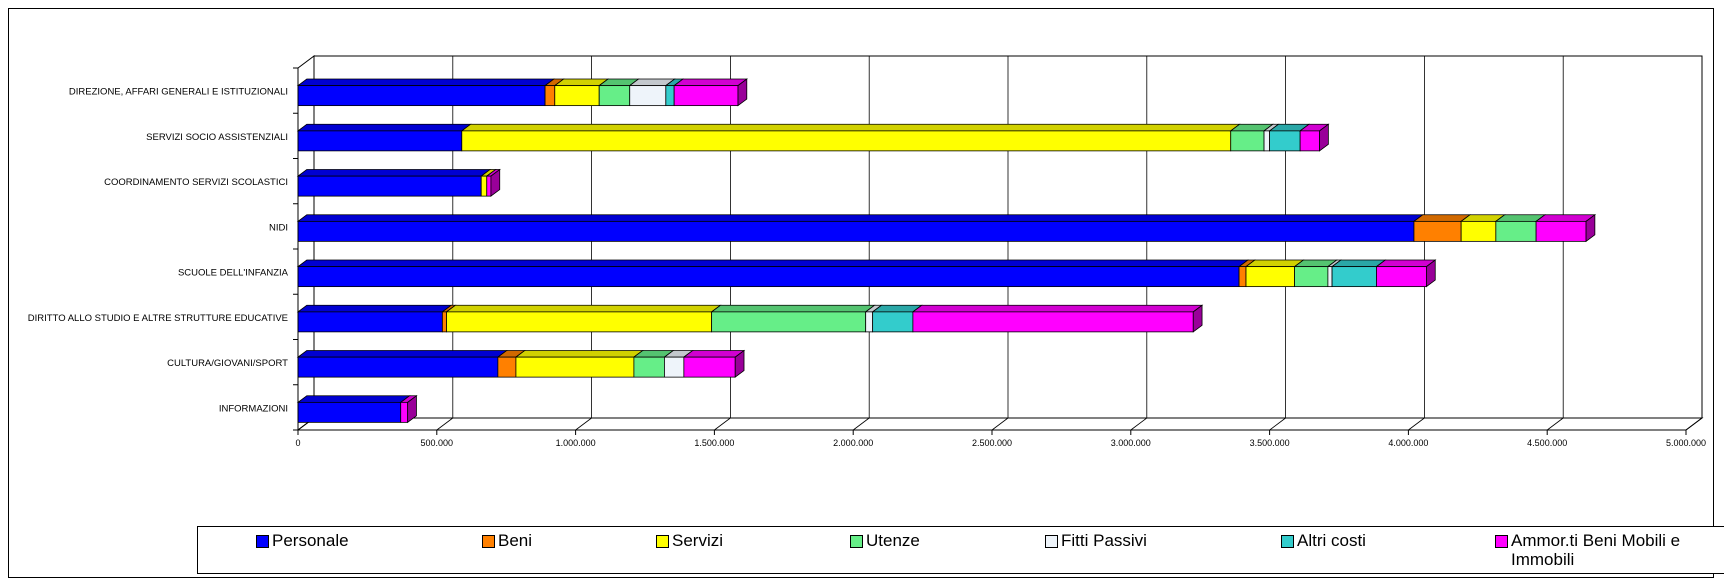  Describe the element at coordinates (714, 443) in the screenshot. I see `x-tick-label: 1.500.000` at that location.